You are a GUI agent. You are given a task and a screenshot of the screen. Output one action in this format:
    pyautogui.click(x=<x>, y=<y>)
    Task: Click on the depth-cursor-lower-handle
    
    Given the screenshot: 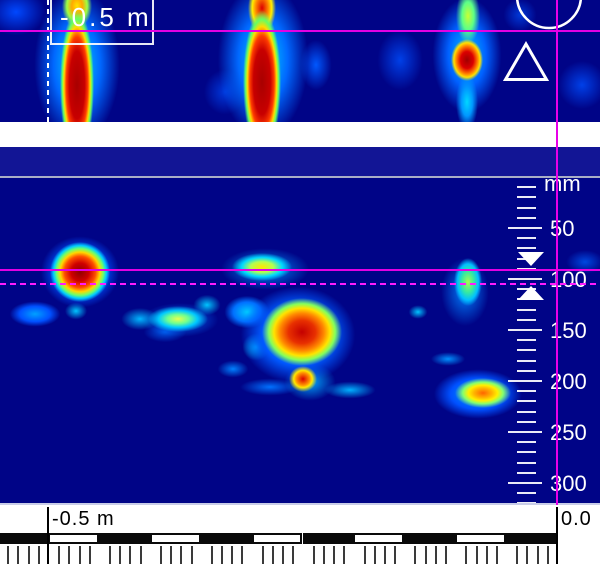 What is the action you would take?
    pyautogui.click(x=531, y=293)
    